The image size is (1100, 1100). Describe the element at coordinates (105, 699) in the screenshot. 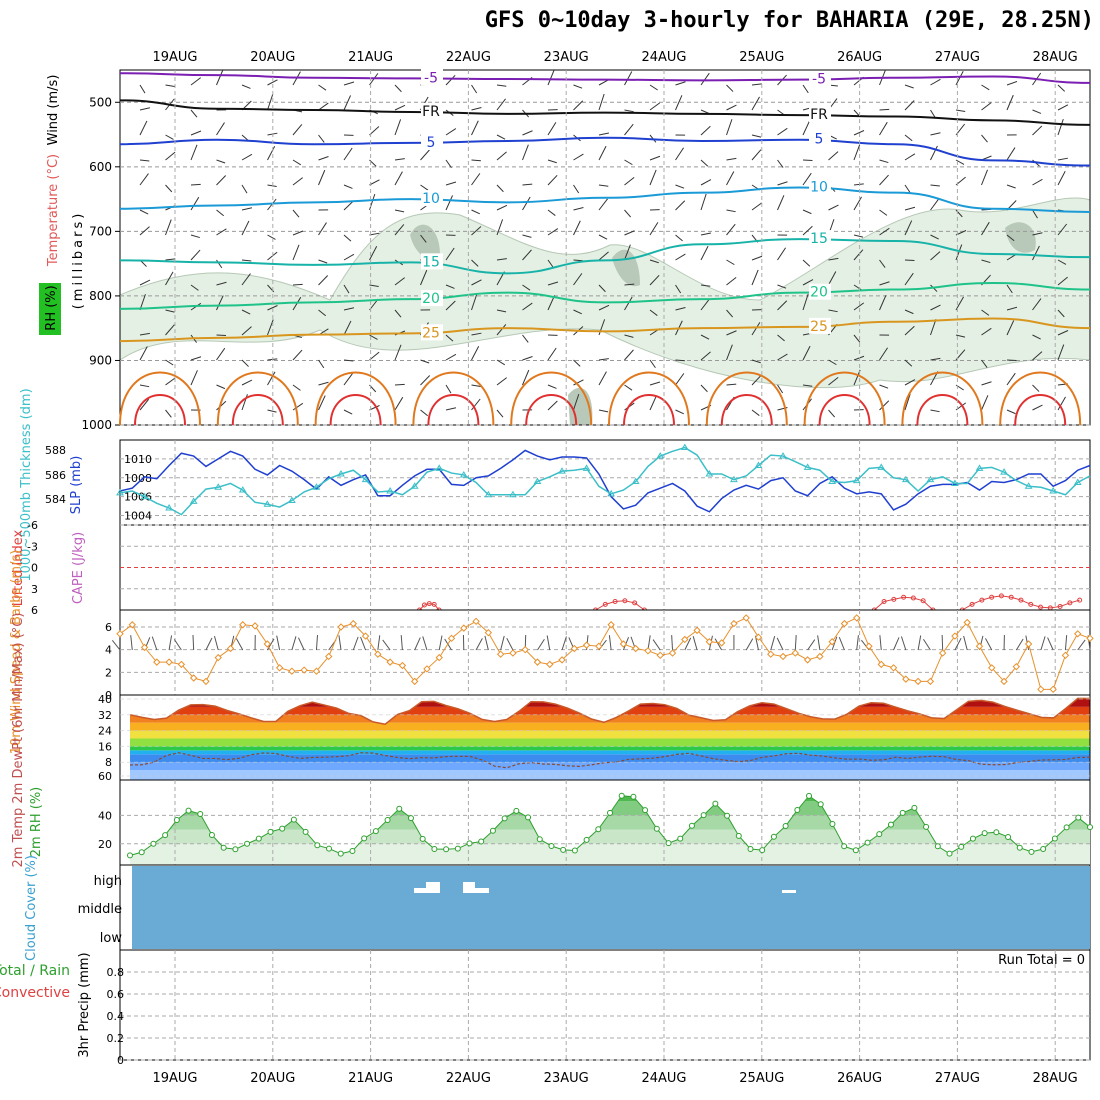

I see `y-tick-label: 40` at that location.